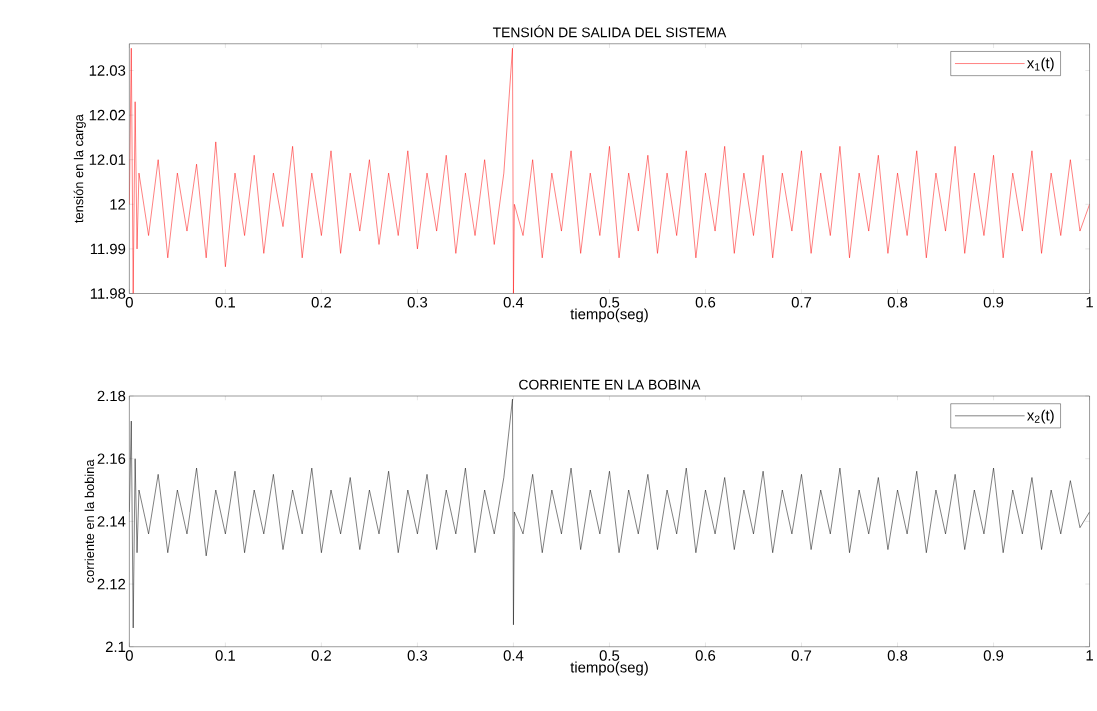 The width and height of the screenshot is (1097, 711). What do you see at coordinates (609, 31) in the screenshot?
I see `chart-title: TENSIÓN DE SALIDA DEL SISTEMA` at bounding box center [609, 31].